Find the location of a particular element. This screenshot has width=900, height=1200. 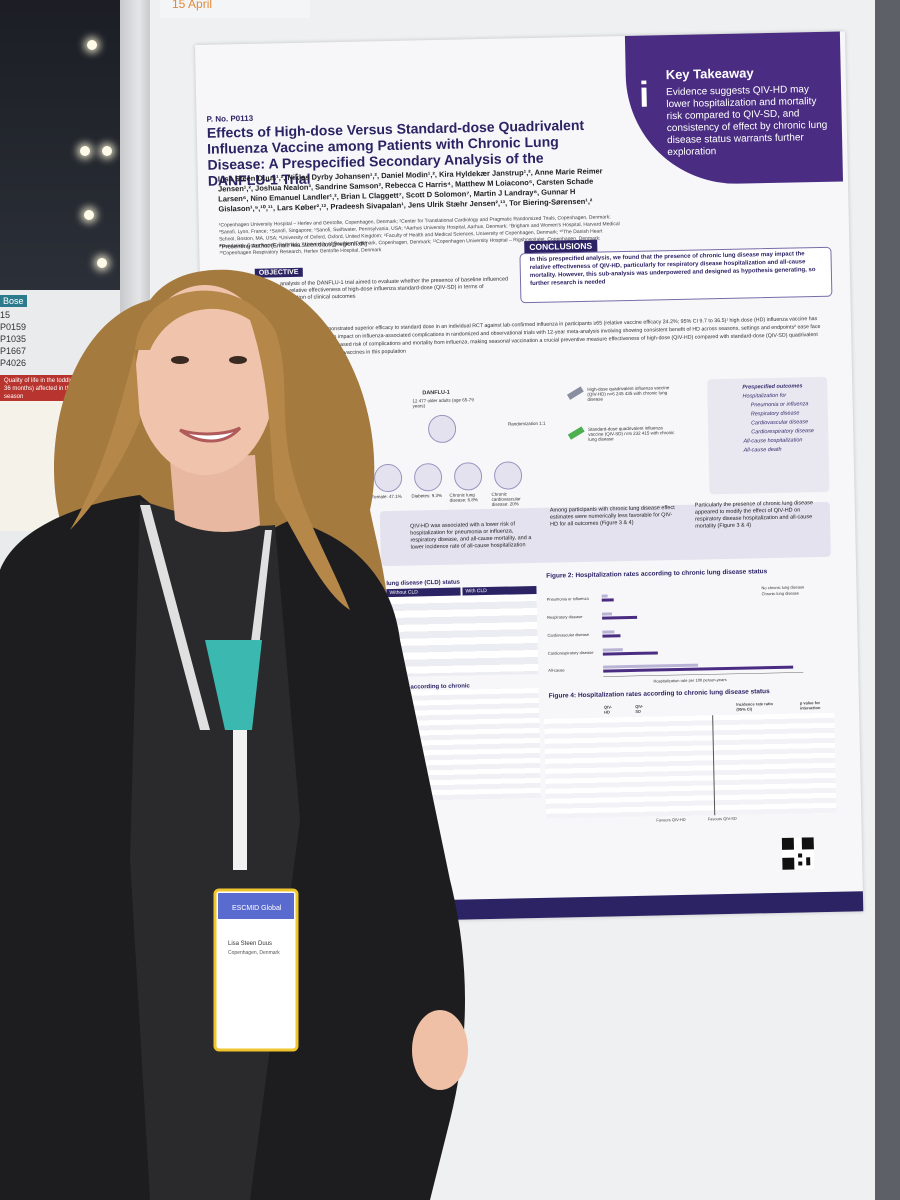

board-label-tab is located at coordinates (235, 9).